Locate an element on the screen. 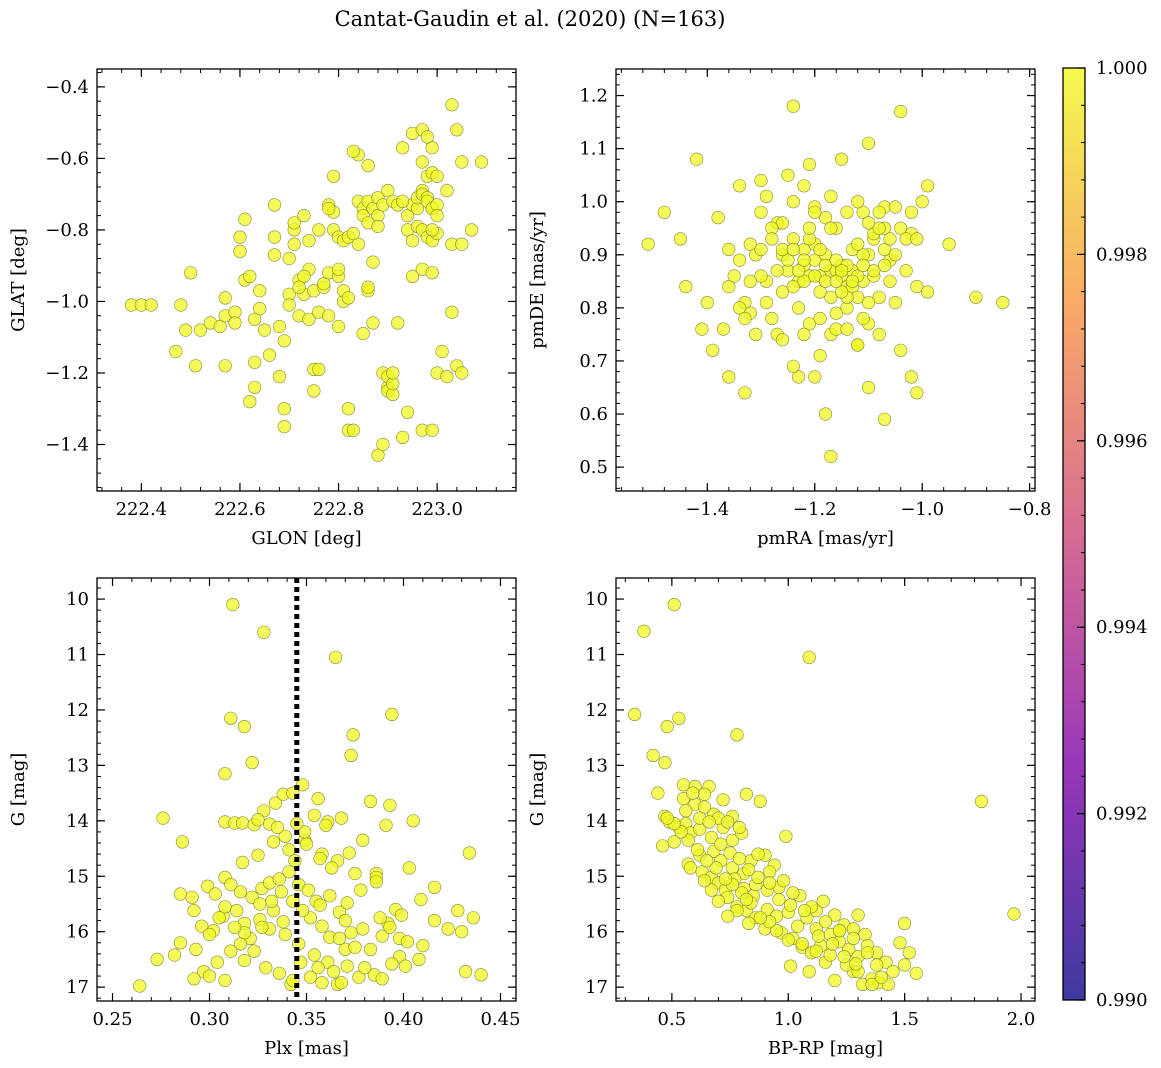  x-axis-label: Plx [mas] is located at coordinates (306, 1048).